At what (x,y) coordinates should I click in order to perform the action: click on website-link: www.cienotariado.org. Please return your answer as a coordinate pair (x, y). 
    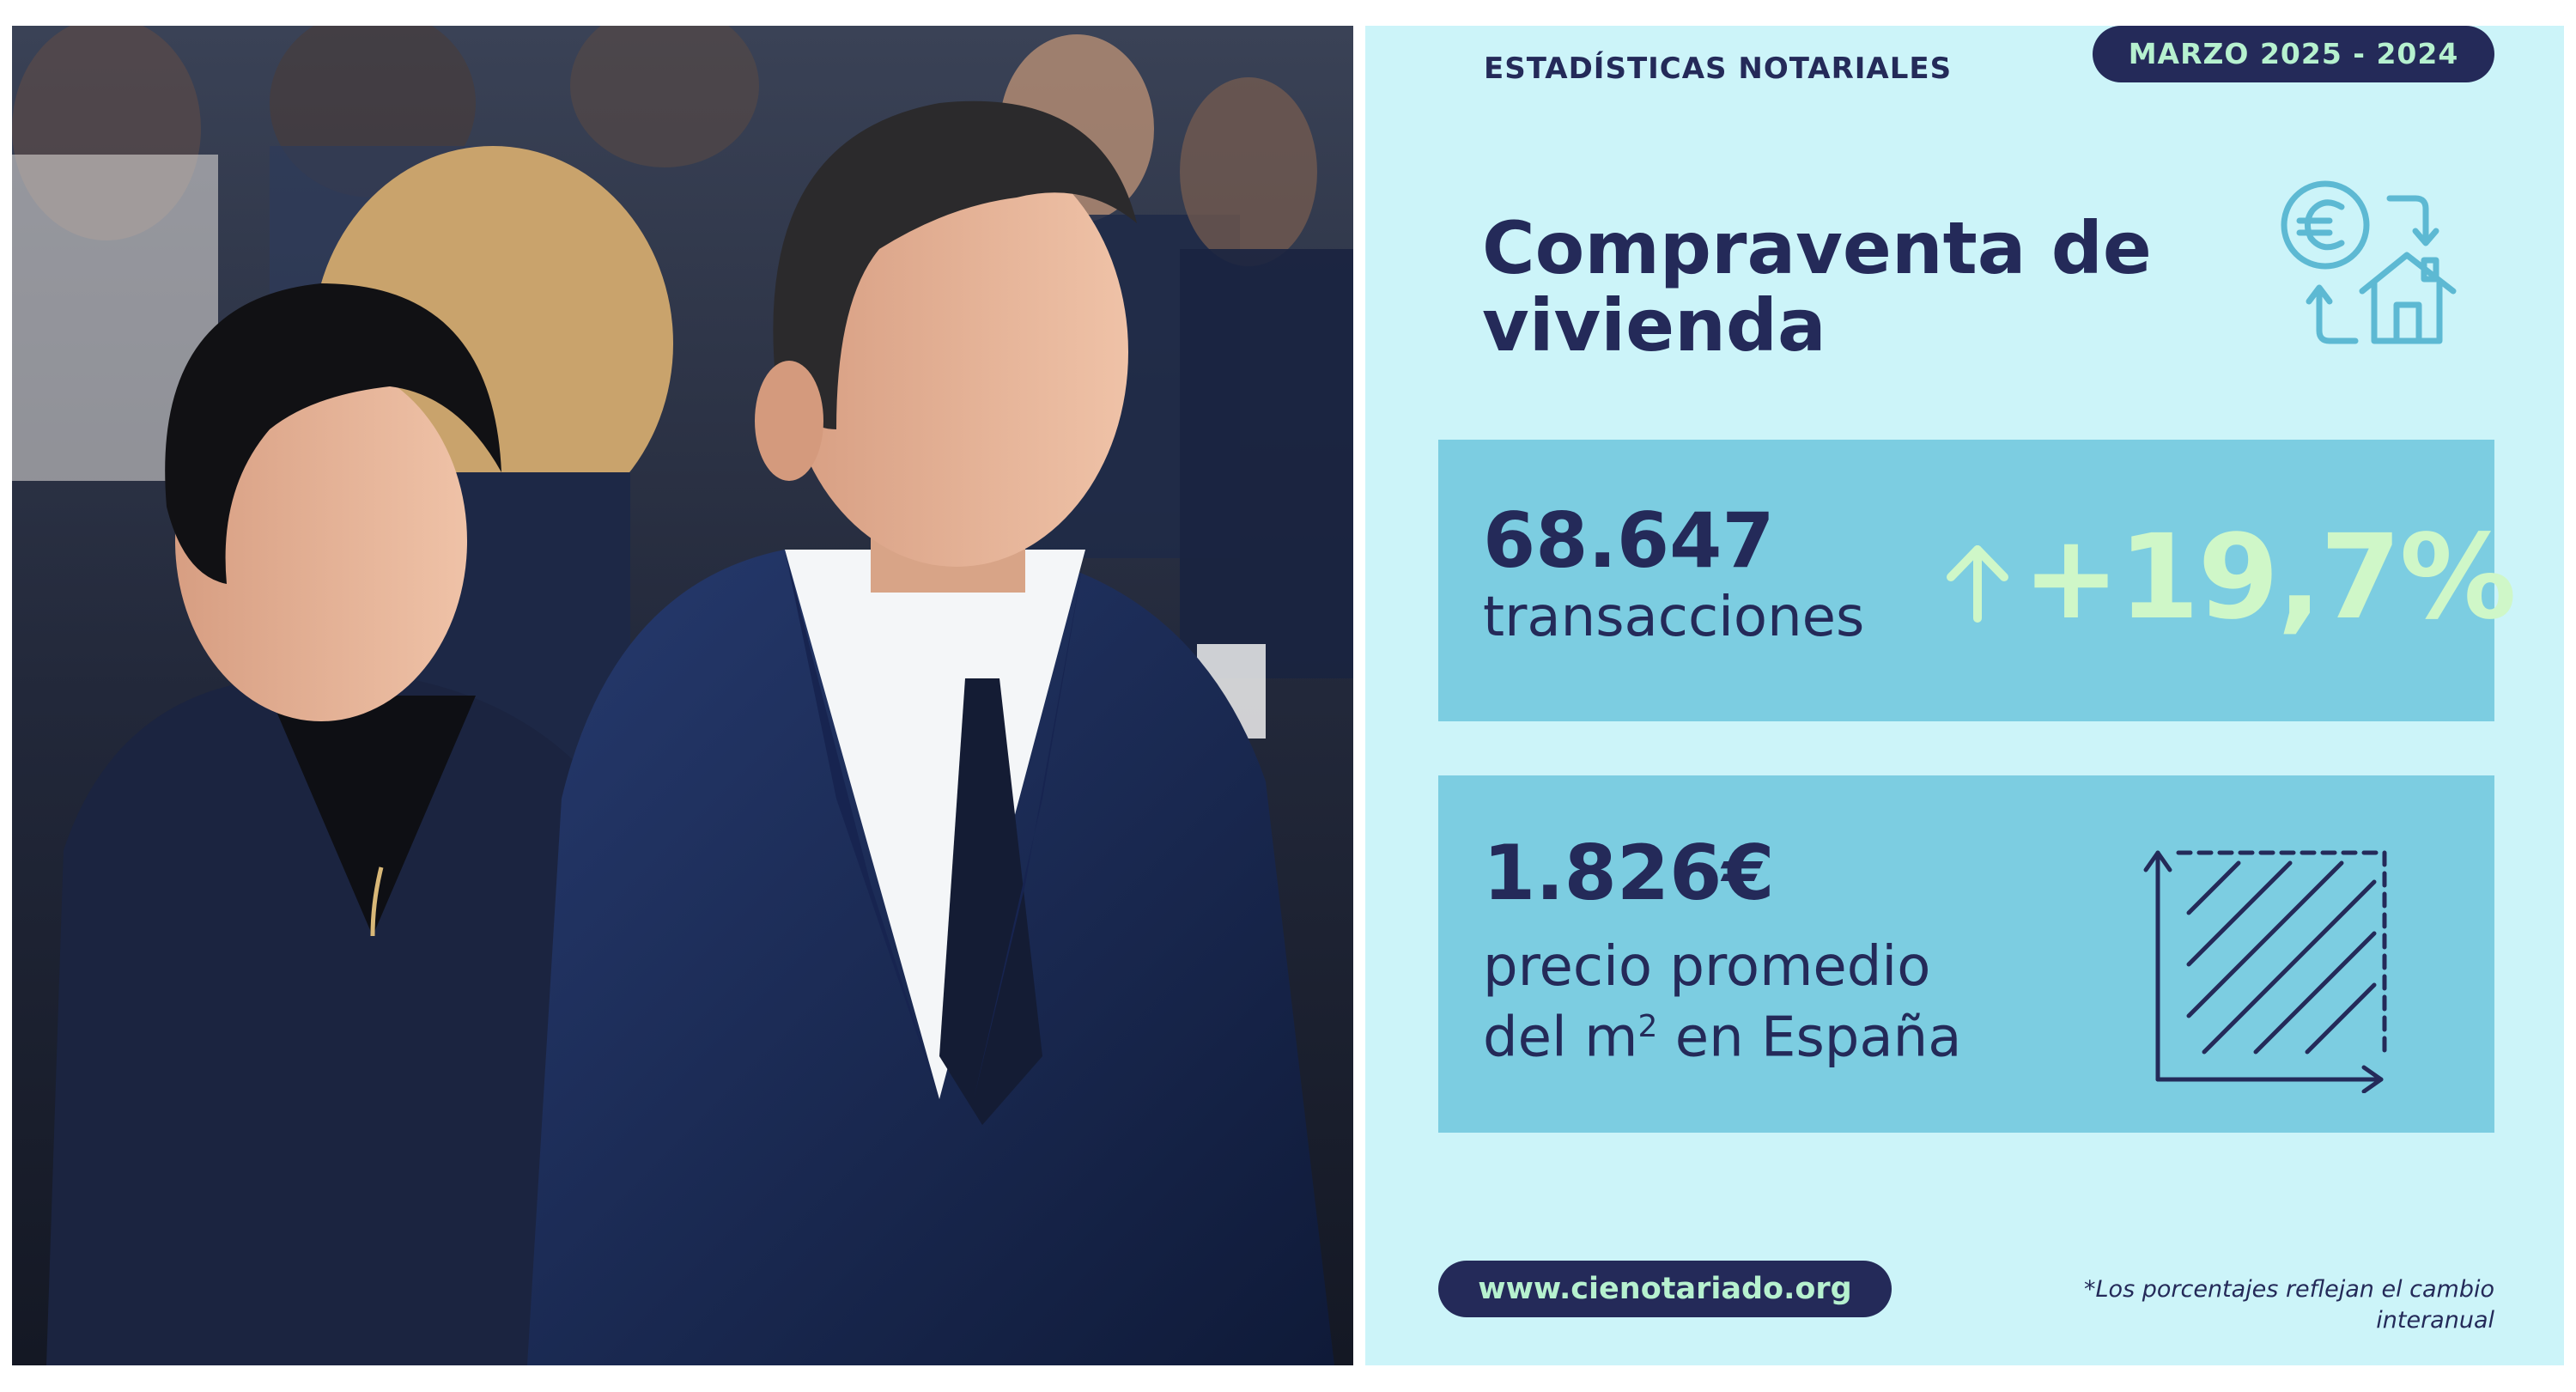
    Looking at the image, I should click on (1665, 1289).